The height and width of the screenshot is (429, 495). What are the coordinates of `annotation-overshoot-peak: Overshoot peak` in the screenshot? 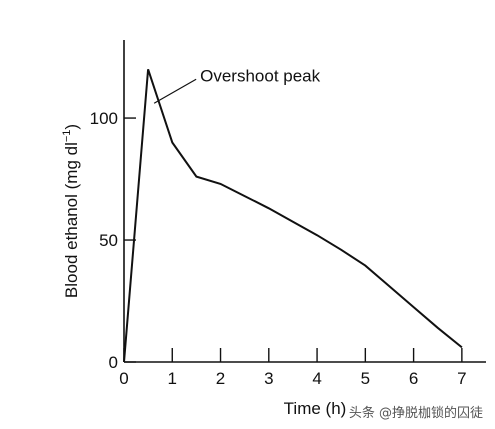 It's located at (260, 75).